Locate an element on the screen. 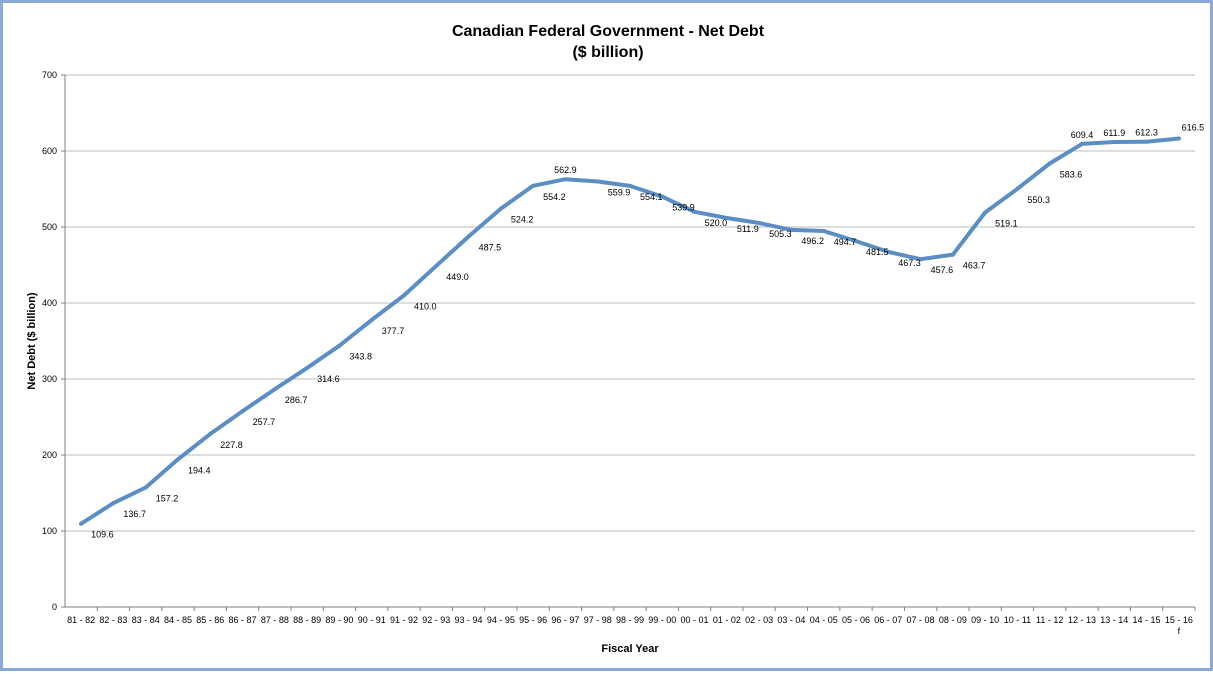 This screenshot has height=674, width=1213. y-tick-label: 0 is located at coordinates (54, 607).